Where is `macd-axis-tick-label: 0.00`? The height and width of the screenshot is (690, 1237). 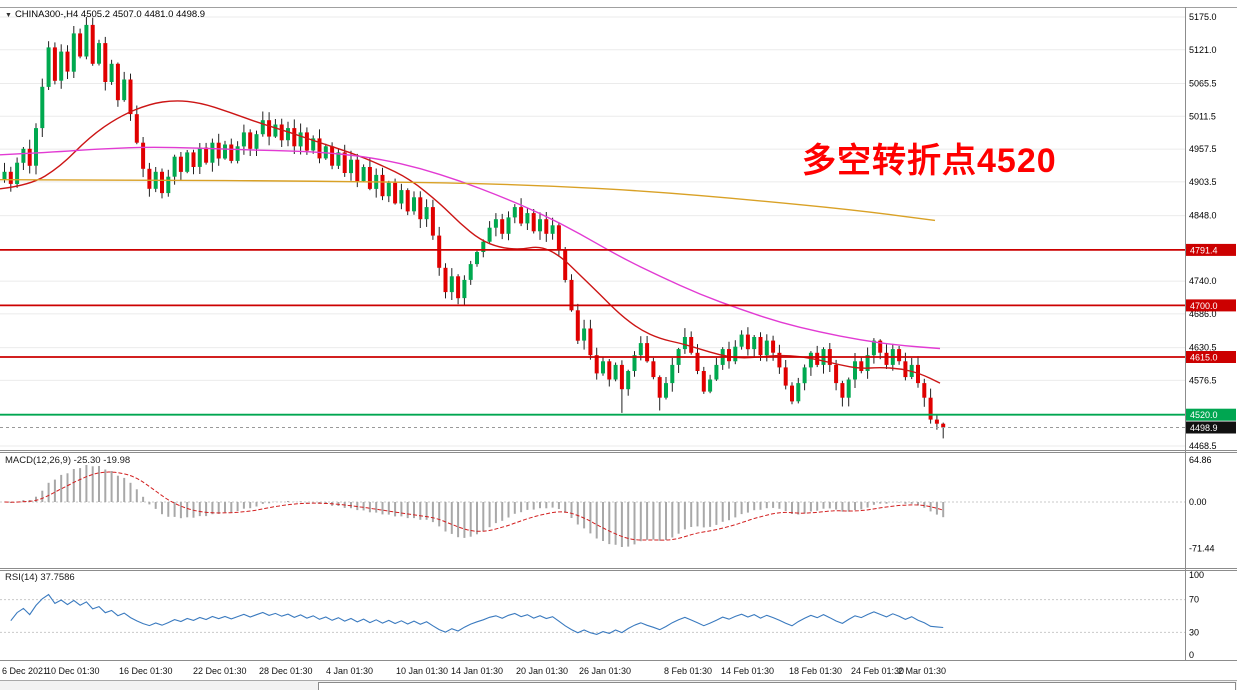
macd-axis-tick-label: 0.00 is located at coordinates (1198, 502).